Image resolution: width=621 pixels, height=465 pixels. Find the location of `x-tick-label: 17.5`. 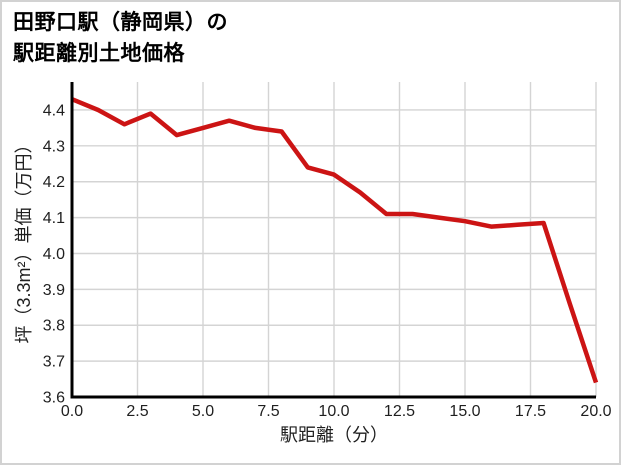

x-tick-label: 17.5 is located at coordinates (530, 411).